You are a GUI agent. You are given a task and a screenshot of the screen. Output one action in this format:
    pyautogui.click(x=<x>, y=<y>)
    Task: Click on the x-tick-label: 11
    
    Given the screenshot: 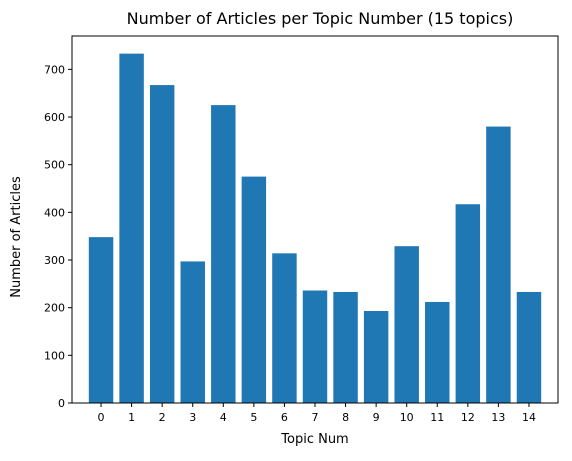 What is the action you would take?
    pyautogui.click(x=437, y=417)
    